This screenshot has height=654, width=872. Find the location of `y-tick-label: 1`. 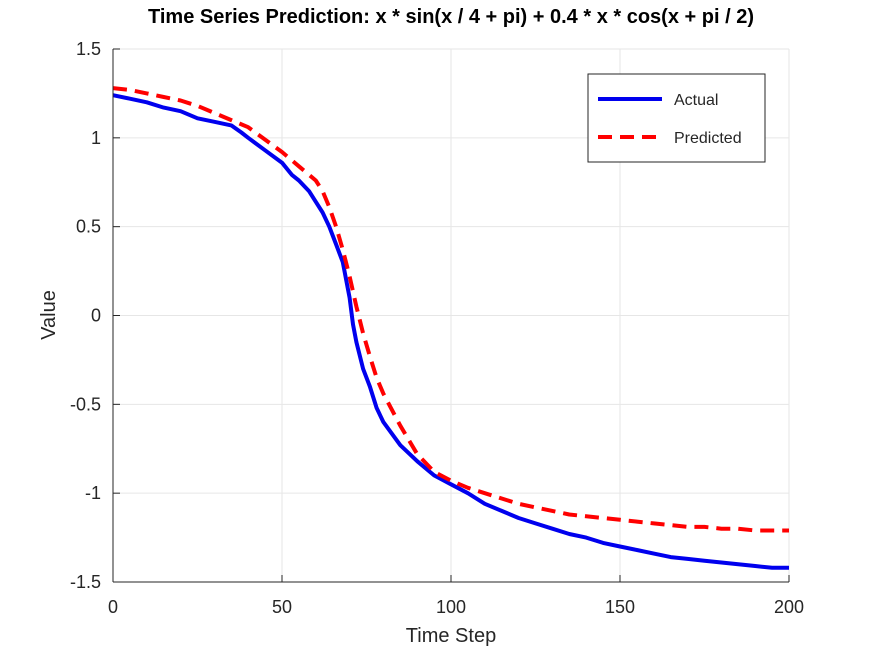

y-tick-label: 1 is located at coordinates (96, 138).